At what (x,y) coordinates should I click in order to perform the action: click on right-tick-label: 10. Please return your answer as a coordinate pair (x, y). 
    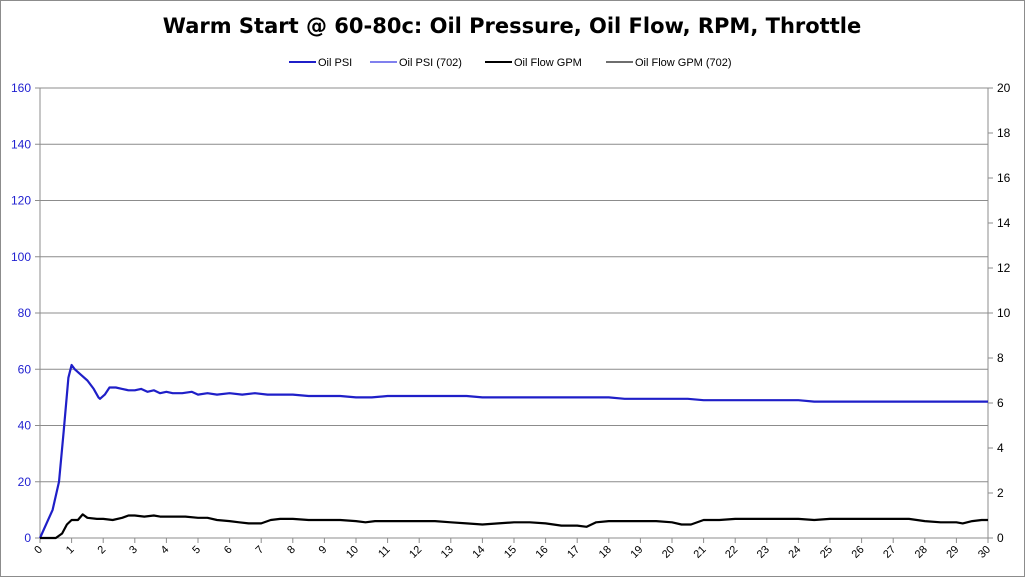
    Looking at the image, I should click on (1004, 313).